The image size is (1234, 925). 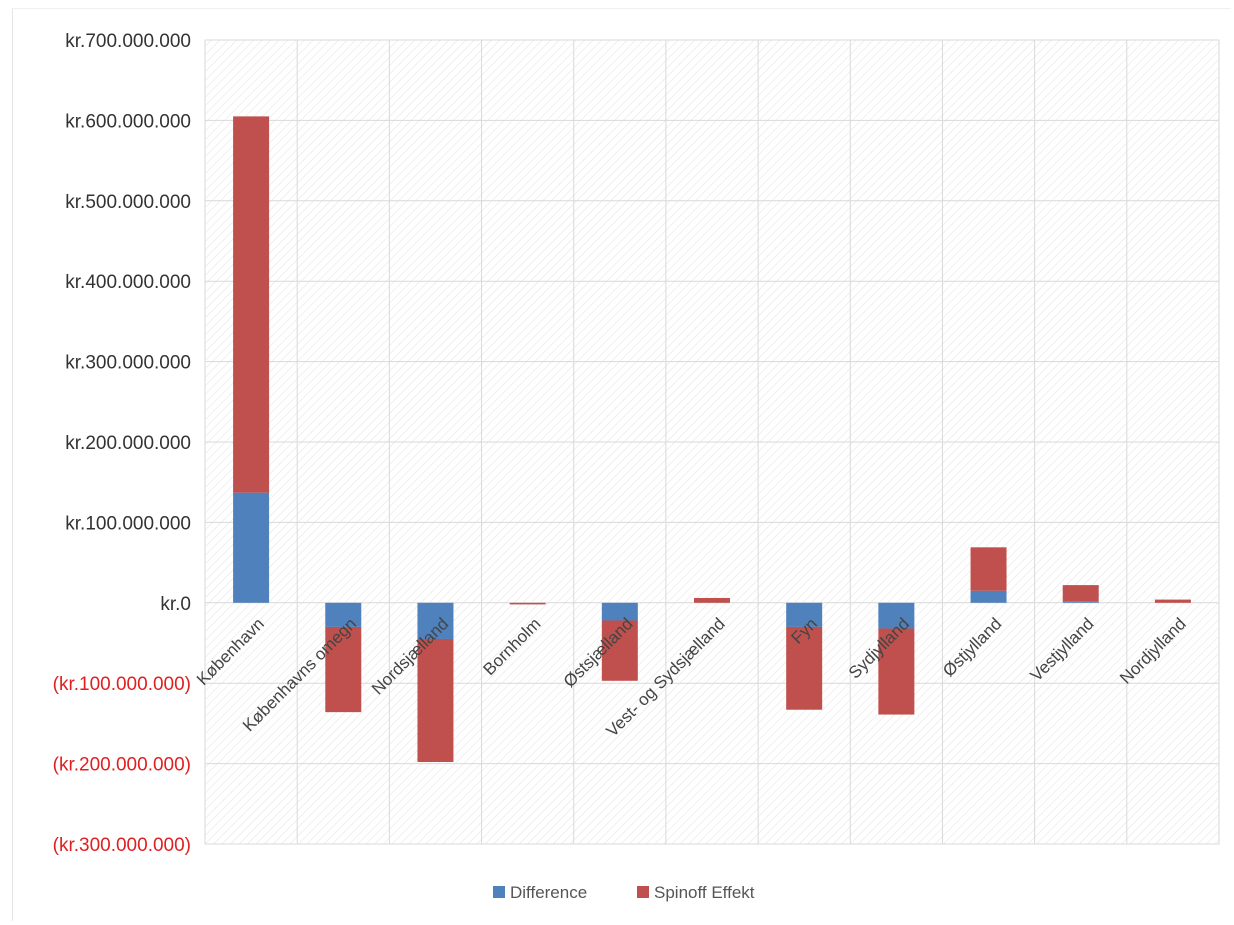 I want to click on legend-label: Spinoff Effekt, so click(x=704, y=892).